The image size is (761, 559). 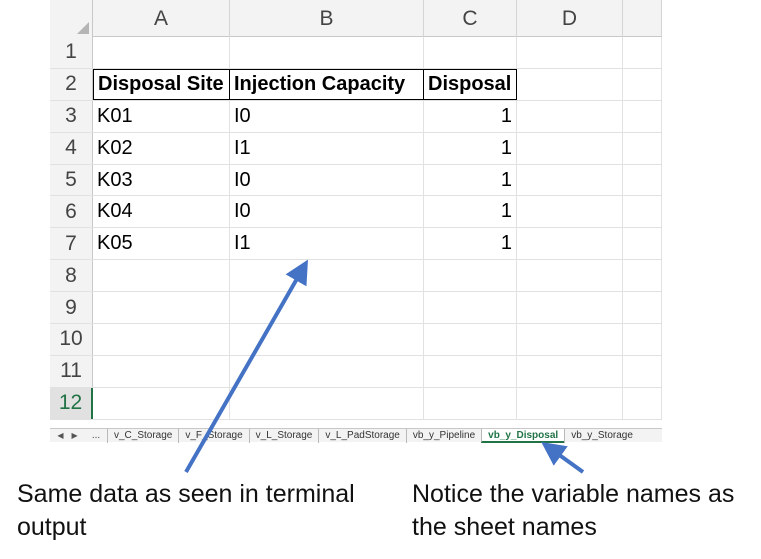 I want to click on column-header-d: D, so click(x=570, y=18).